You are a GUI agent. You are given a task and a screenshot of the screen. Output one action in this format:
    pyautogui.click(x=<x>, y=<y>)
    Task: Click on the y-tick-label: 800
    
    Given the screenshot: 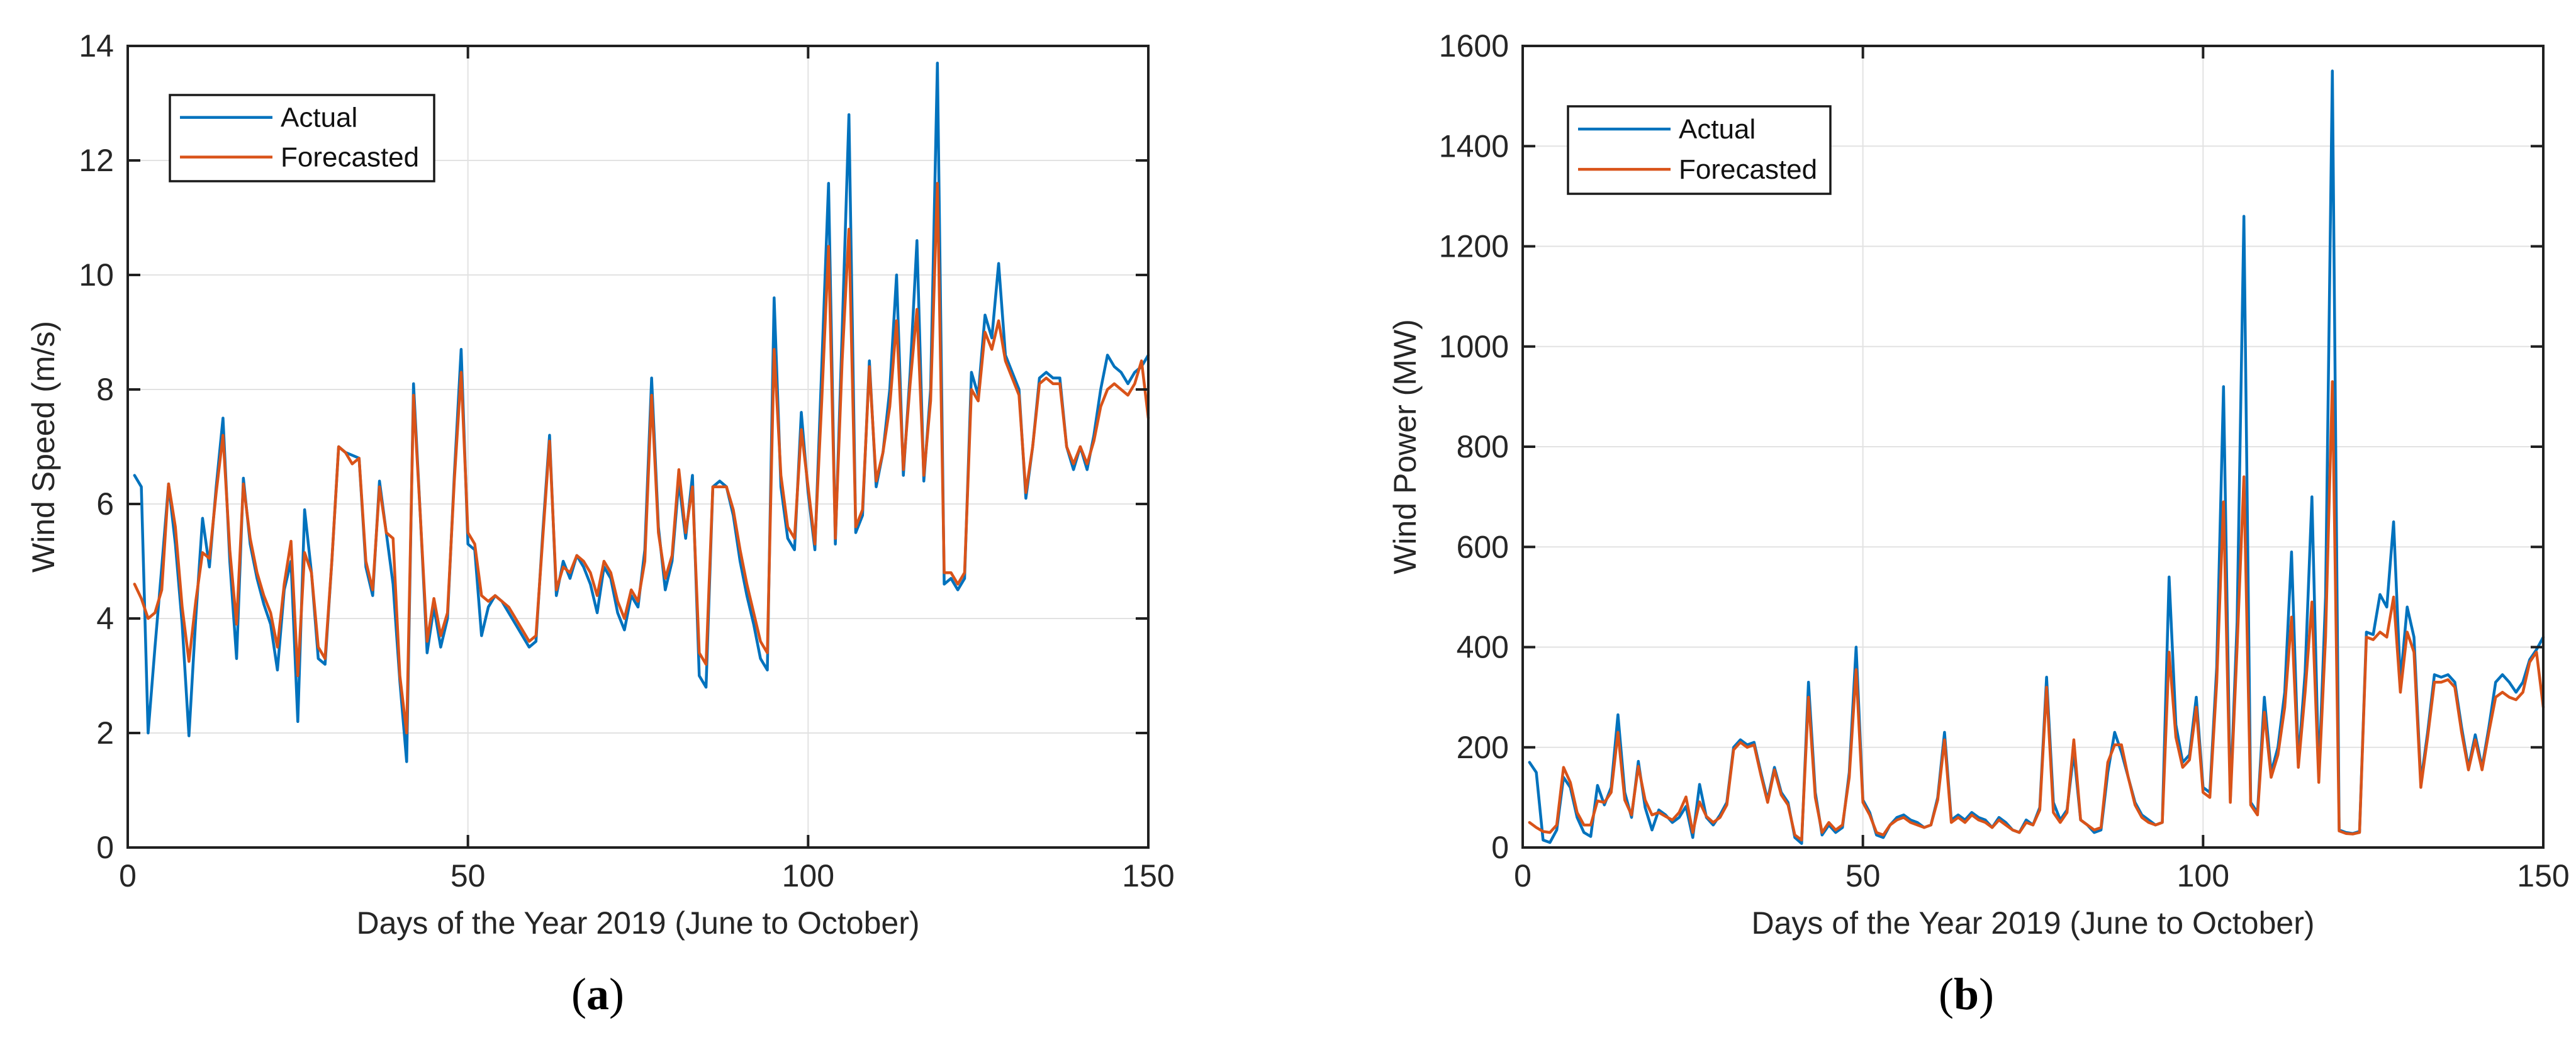 What is the action you would take?
    pyautogui.click(x=1483, y=446)
    